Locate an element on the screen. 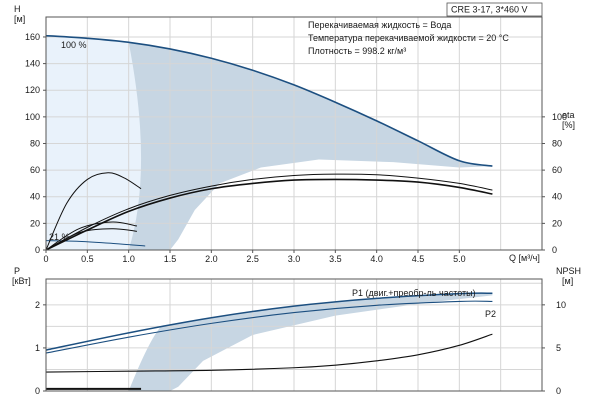 This screenshot has width=600, height=400. curve-eta-upper is located at coordinates (269, 212).